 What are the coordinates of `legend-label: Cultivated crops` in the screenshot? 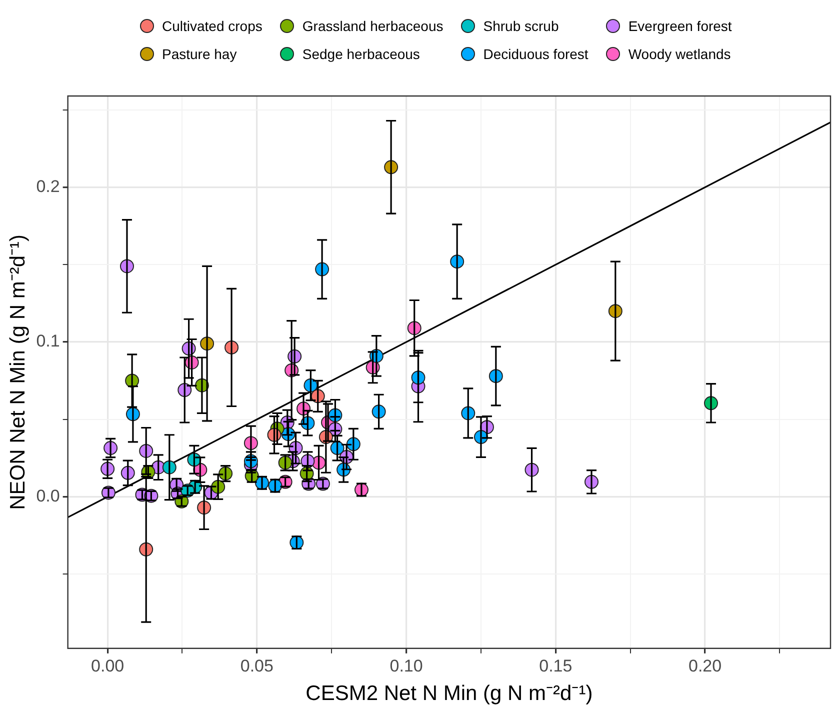 It's located at (212, 26).